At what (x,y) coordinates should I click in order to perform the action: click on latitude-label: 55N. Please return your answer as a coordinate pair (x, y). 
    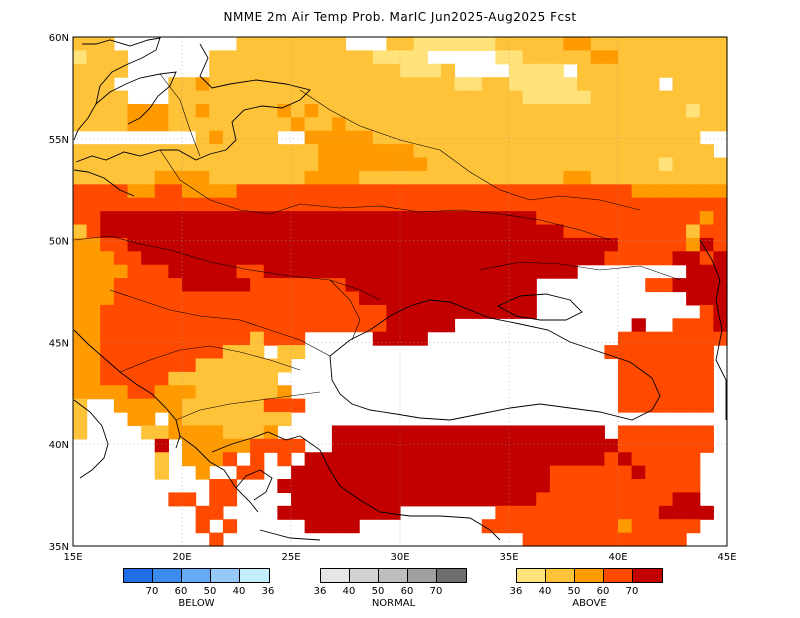
    Looking at the image, I should click on (59, 140).